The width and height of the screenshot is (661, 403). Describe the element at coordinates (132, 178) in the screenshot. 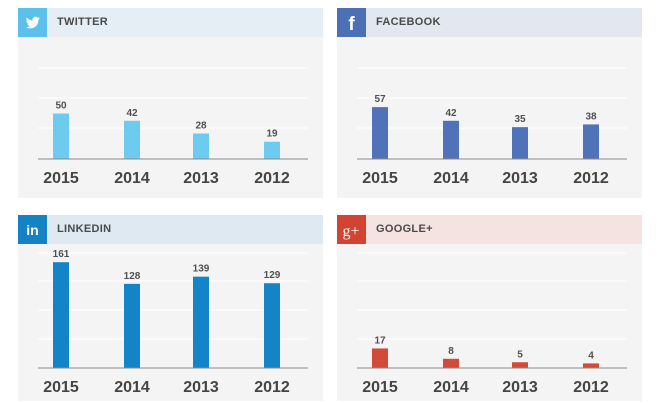

I see `twitter-year-label-2014: 2014` at that location.